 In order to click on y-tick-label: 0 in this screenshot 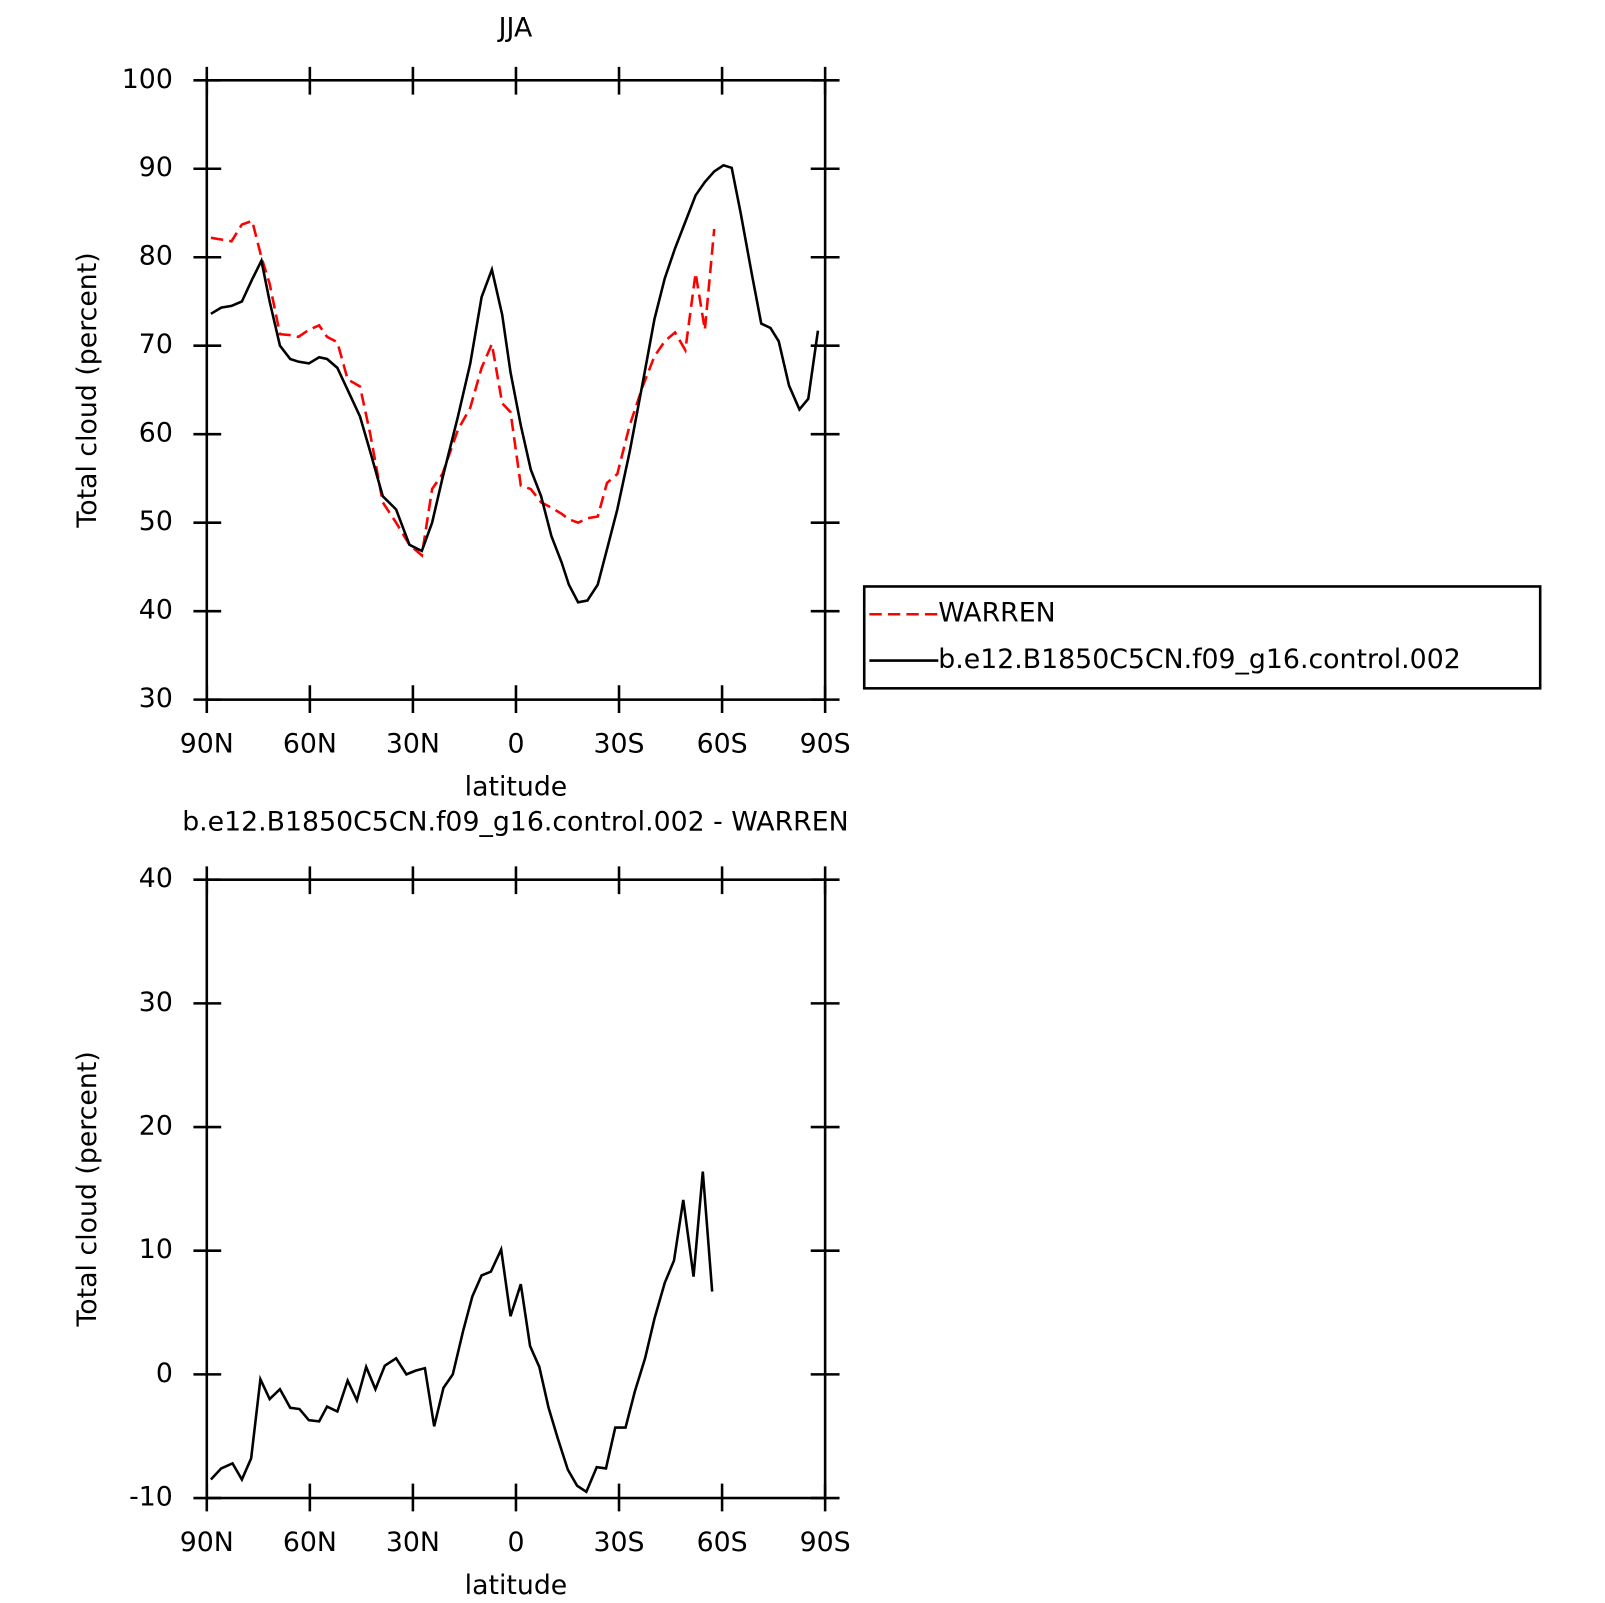, I will do `click(164, 1373)`.